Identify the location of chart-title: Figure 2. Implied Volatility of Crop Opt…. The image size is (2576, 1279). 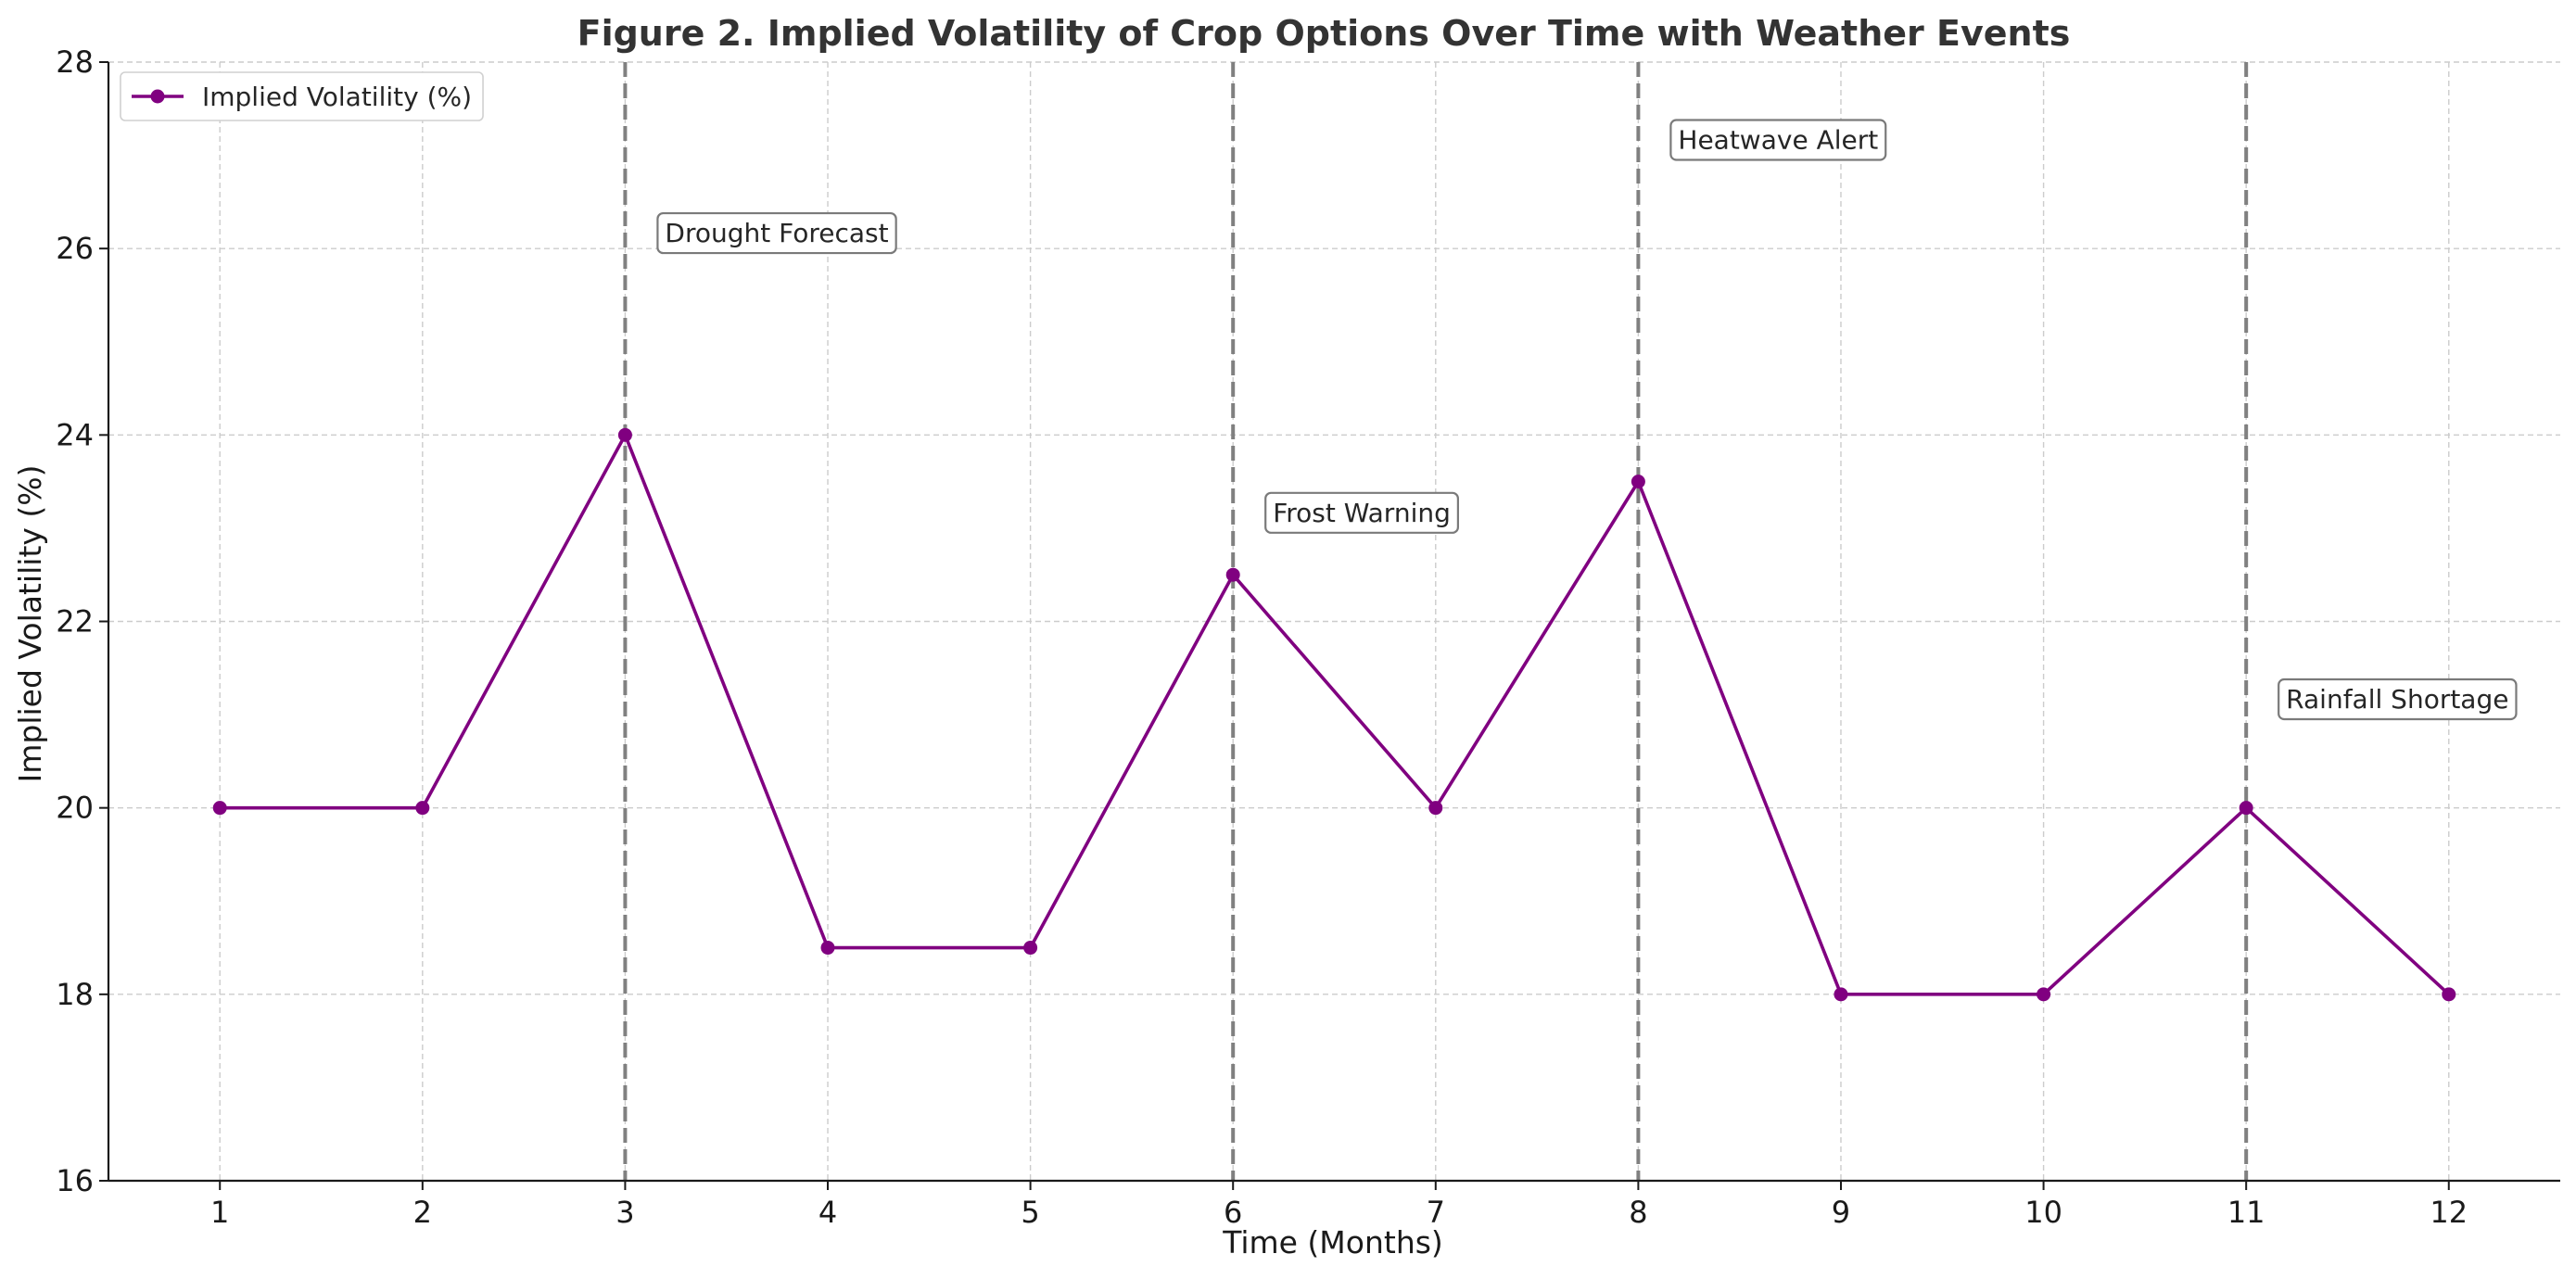
(1324, 33).